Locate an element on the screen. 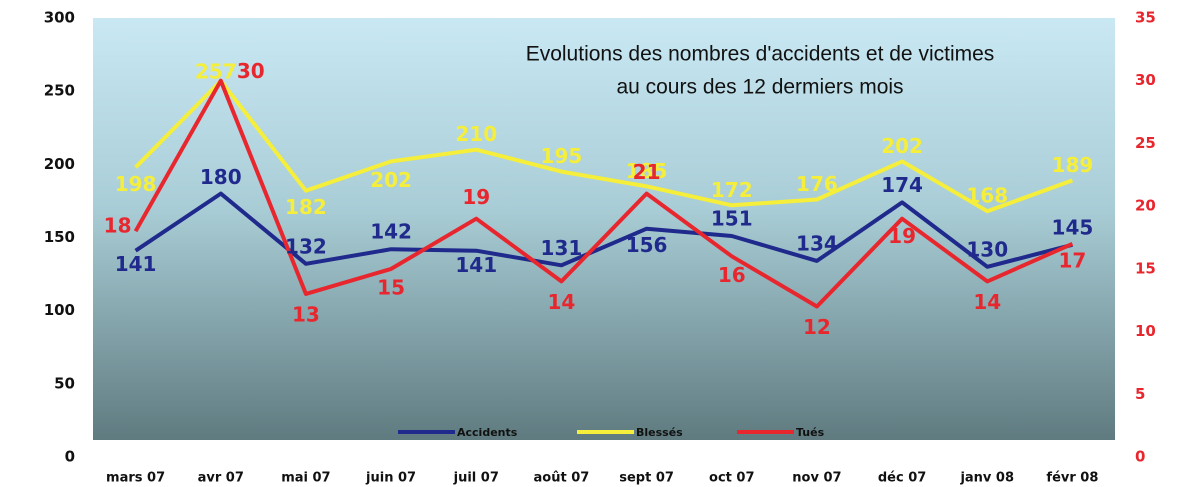  data-label: 18 is located at coordinates (118, 226).